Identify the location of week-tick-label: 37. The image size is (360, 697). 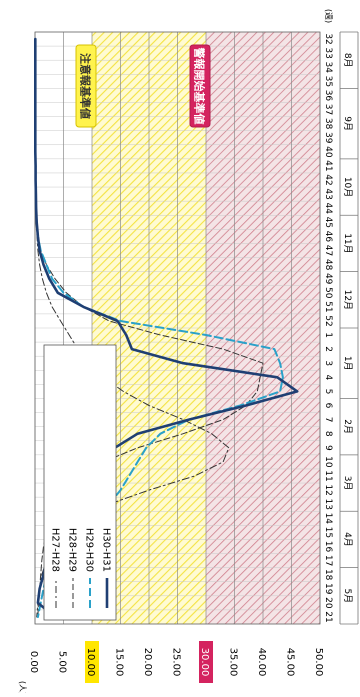
(328, 109).